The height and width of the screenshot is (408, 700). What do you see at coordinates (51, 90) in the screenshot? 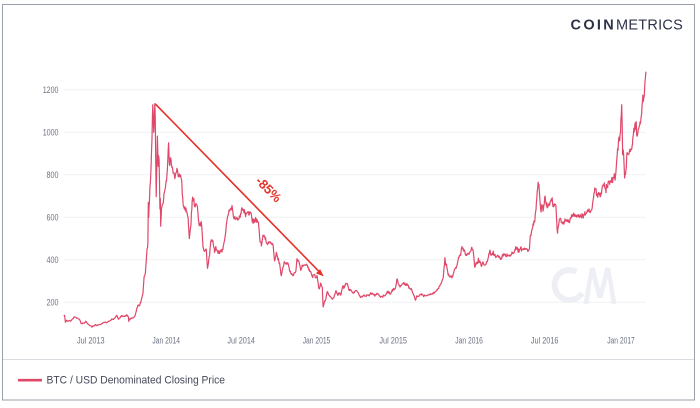
I see `svg-text: 1200` at bounding box center [51, 90].